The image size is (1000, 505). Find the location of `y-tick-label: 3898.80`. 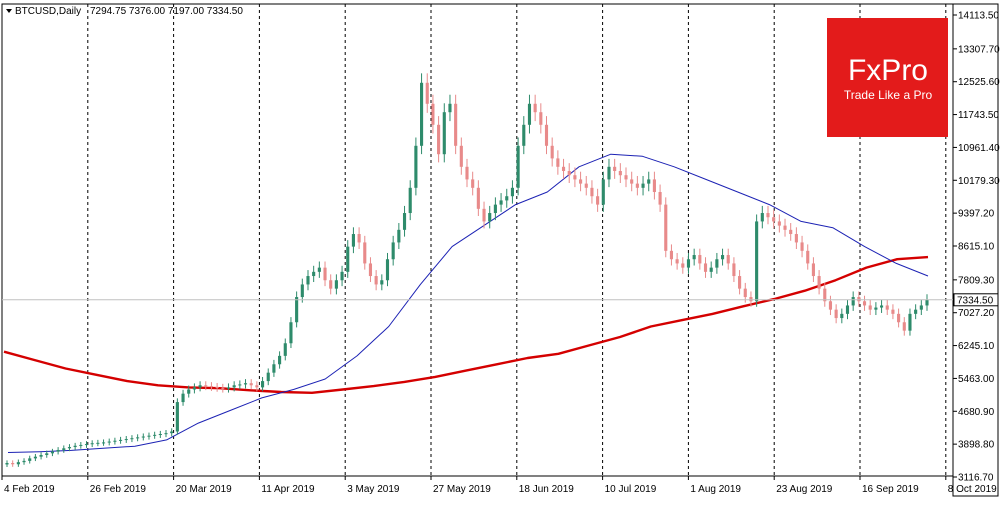

y-tick-label: 3898.80 is located at coordinates (976, 445).